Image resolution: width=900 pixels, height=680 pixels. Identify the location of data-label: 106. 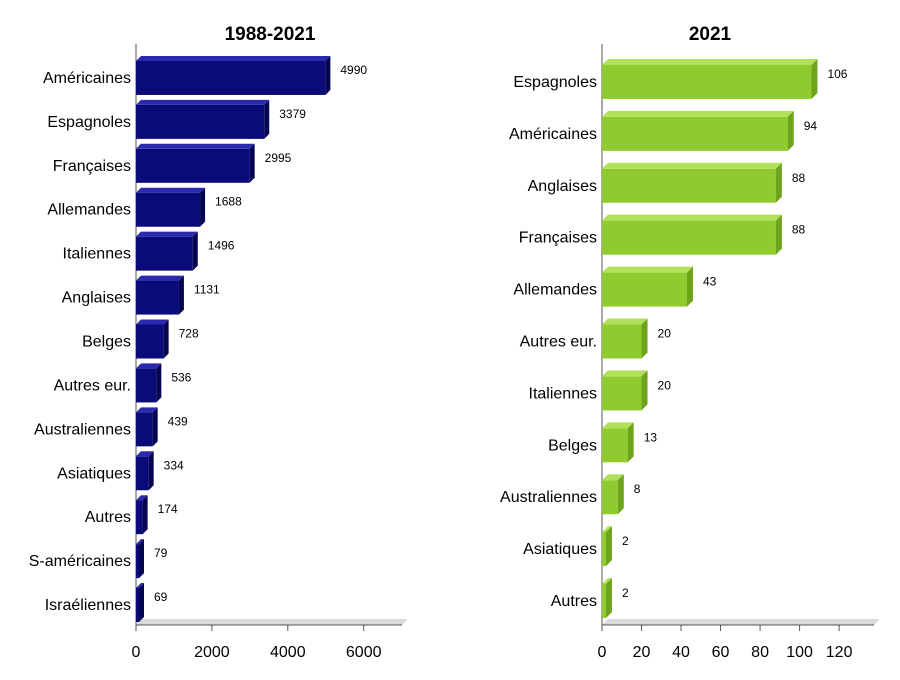
(837, 74).